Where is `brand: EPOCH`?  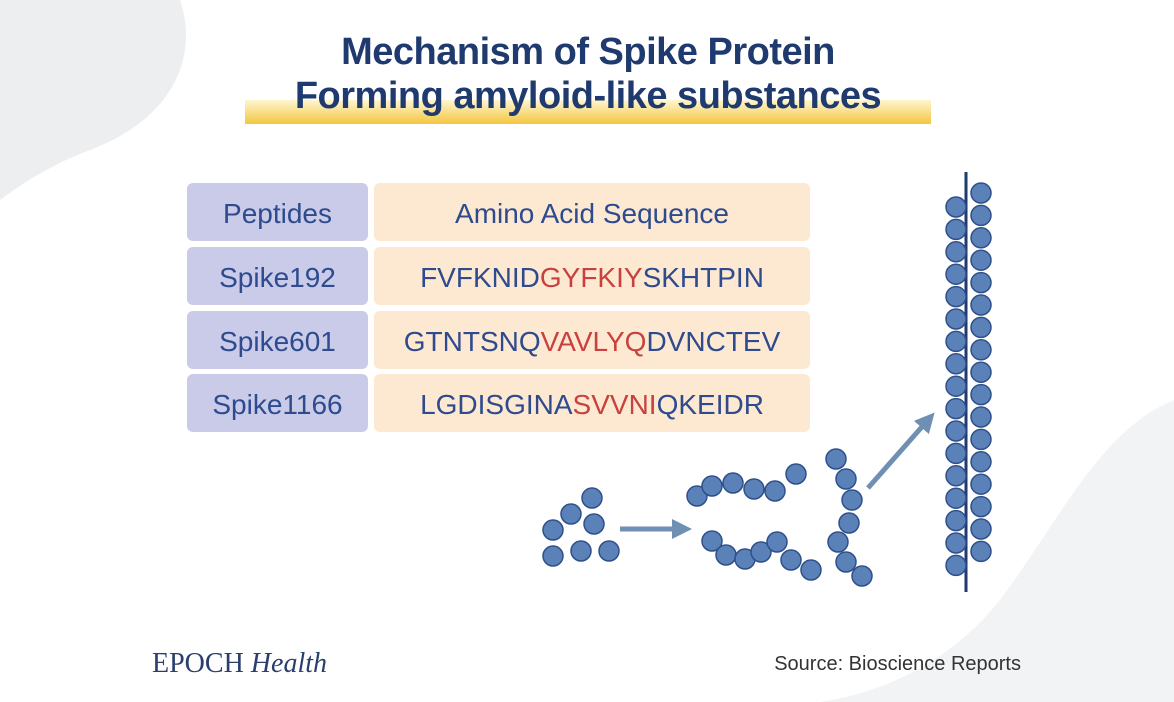
brand: EPOCH is located at coordinates (198, 663).